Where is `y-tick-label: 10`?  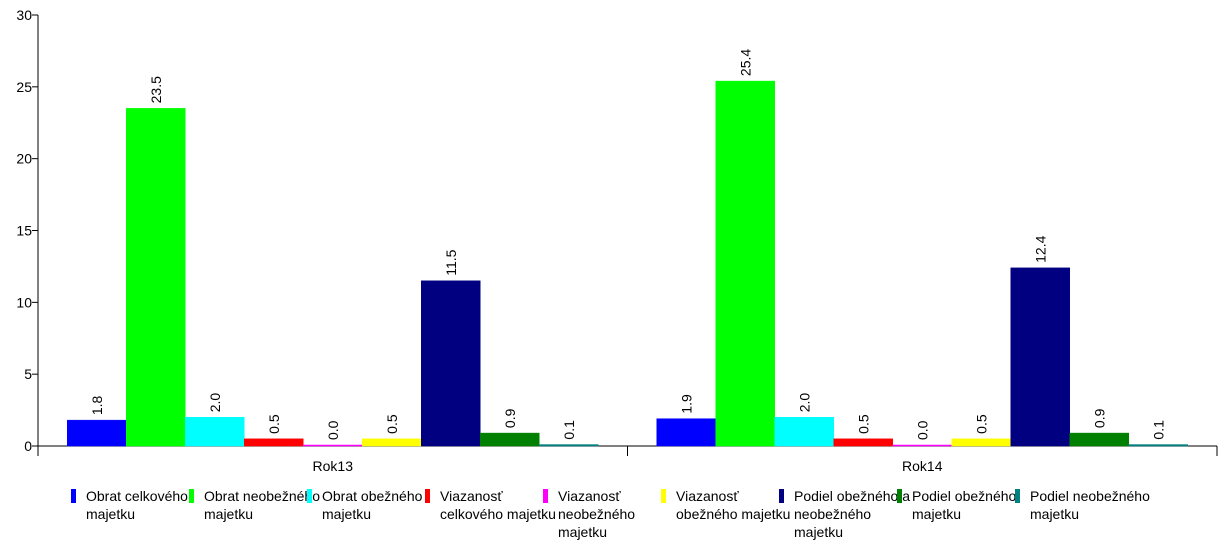
y-tick-label: 10 is located at coordinates (24, 302).